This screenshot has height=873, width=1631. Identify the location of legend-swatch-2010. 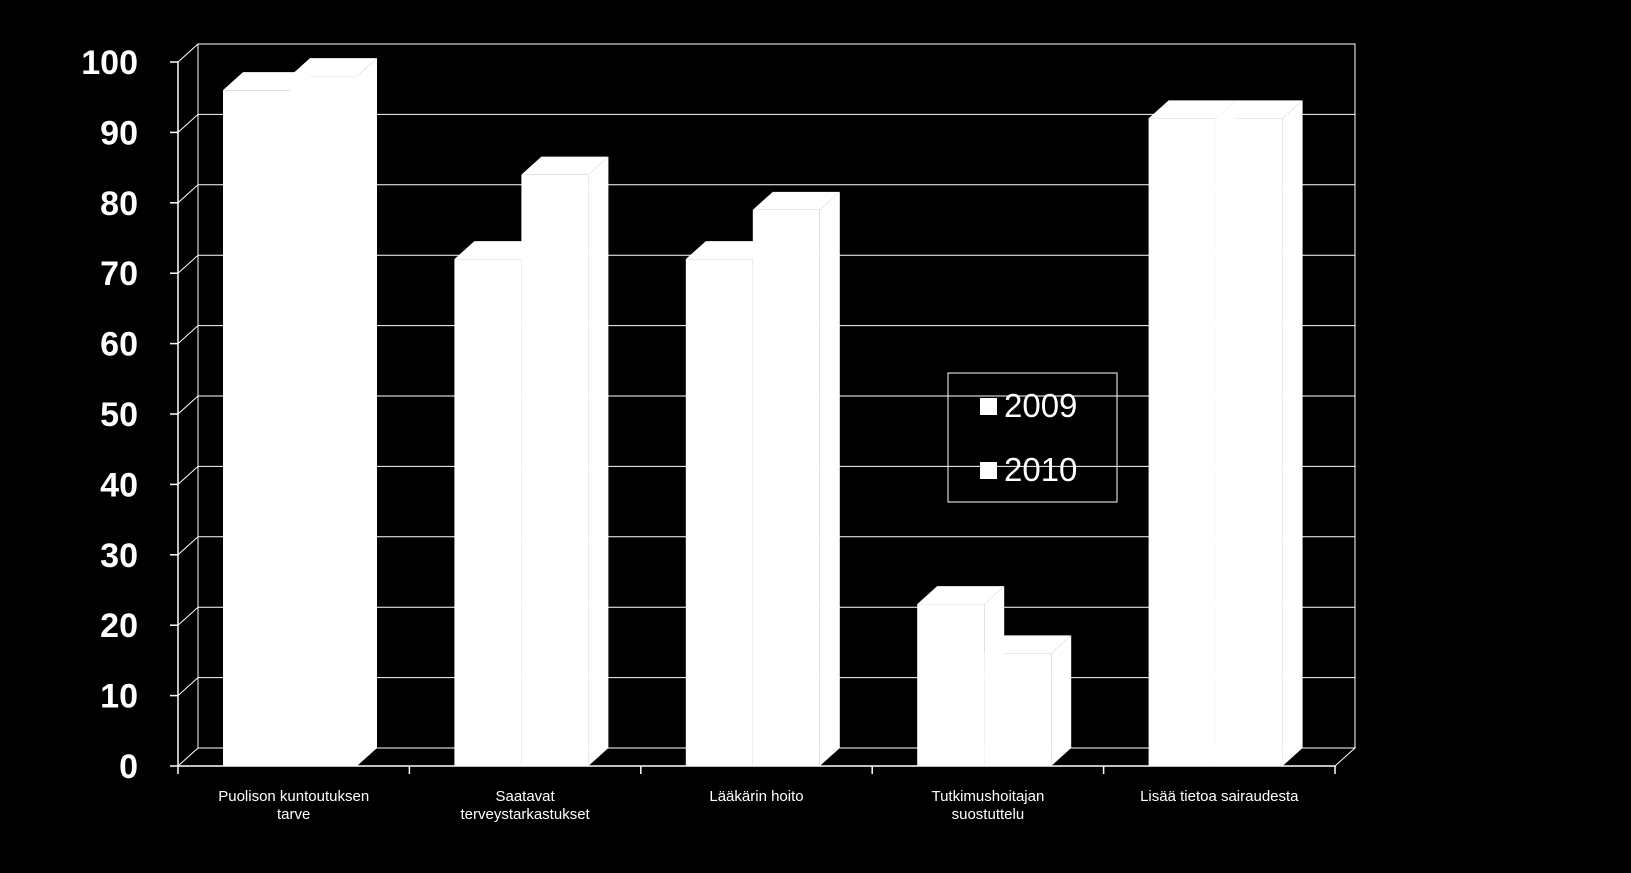
(988, 470).